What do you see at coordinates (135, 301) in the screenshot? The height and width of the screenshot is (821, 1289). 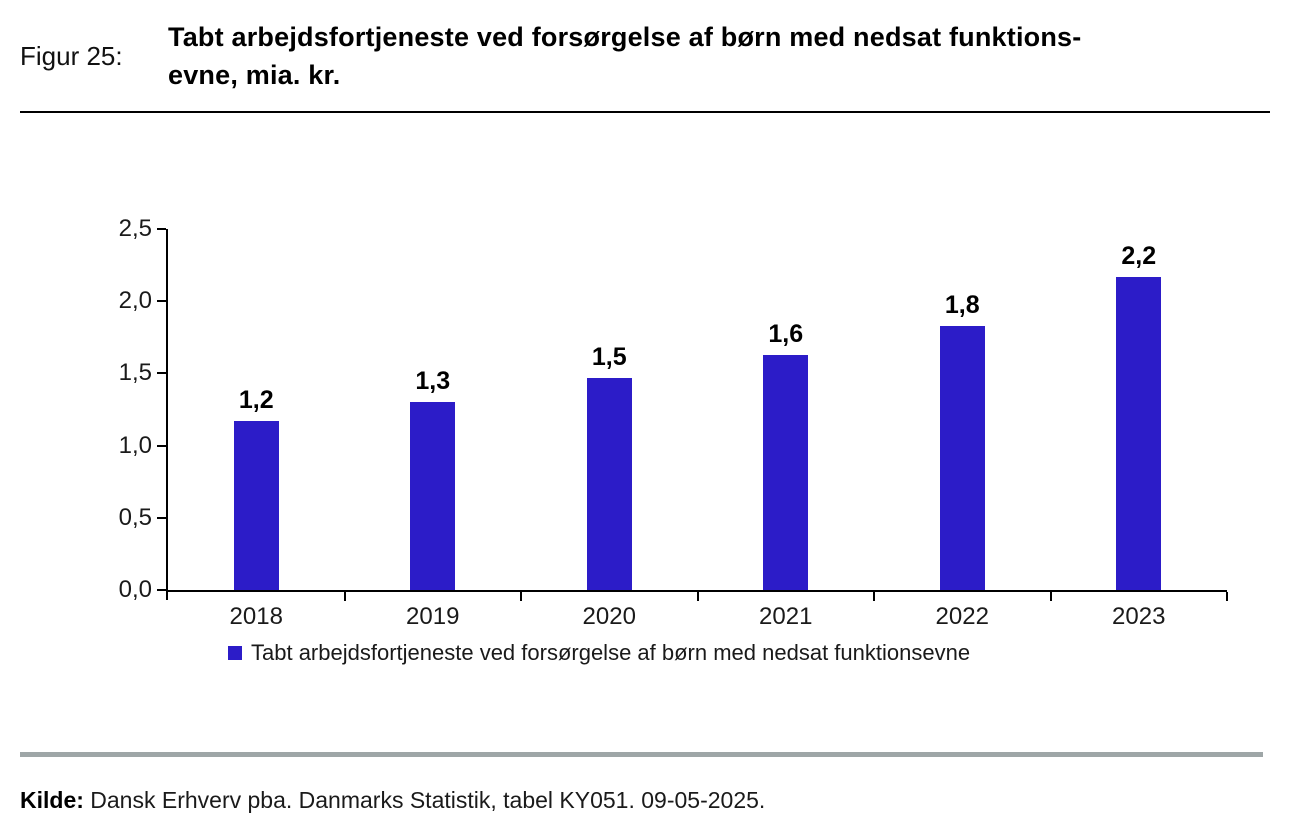 I see `y-axis-tick-label: 2,0` at bounding box center [135, 301].